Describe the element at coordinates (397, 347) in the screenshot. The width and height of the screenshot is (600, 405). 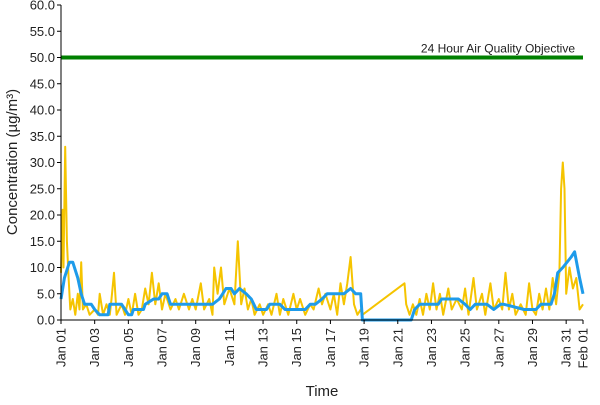
I see `x-tick-label: Jan 21` at that location.